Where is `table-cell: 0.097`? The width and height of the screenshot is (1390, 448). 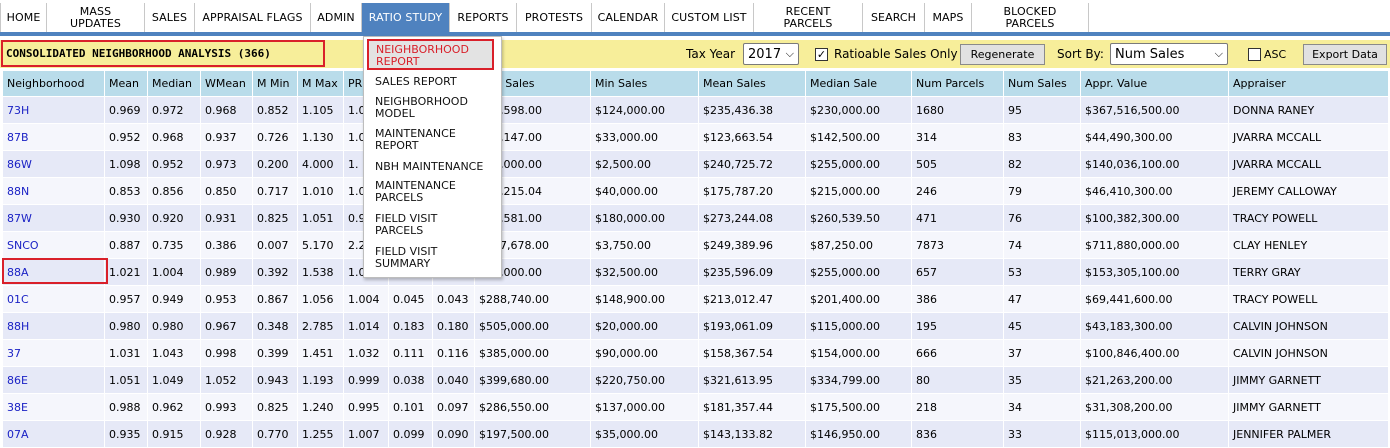 table-cell: 0.097 is located at coordinates (453, 407).